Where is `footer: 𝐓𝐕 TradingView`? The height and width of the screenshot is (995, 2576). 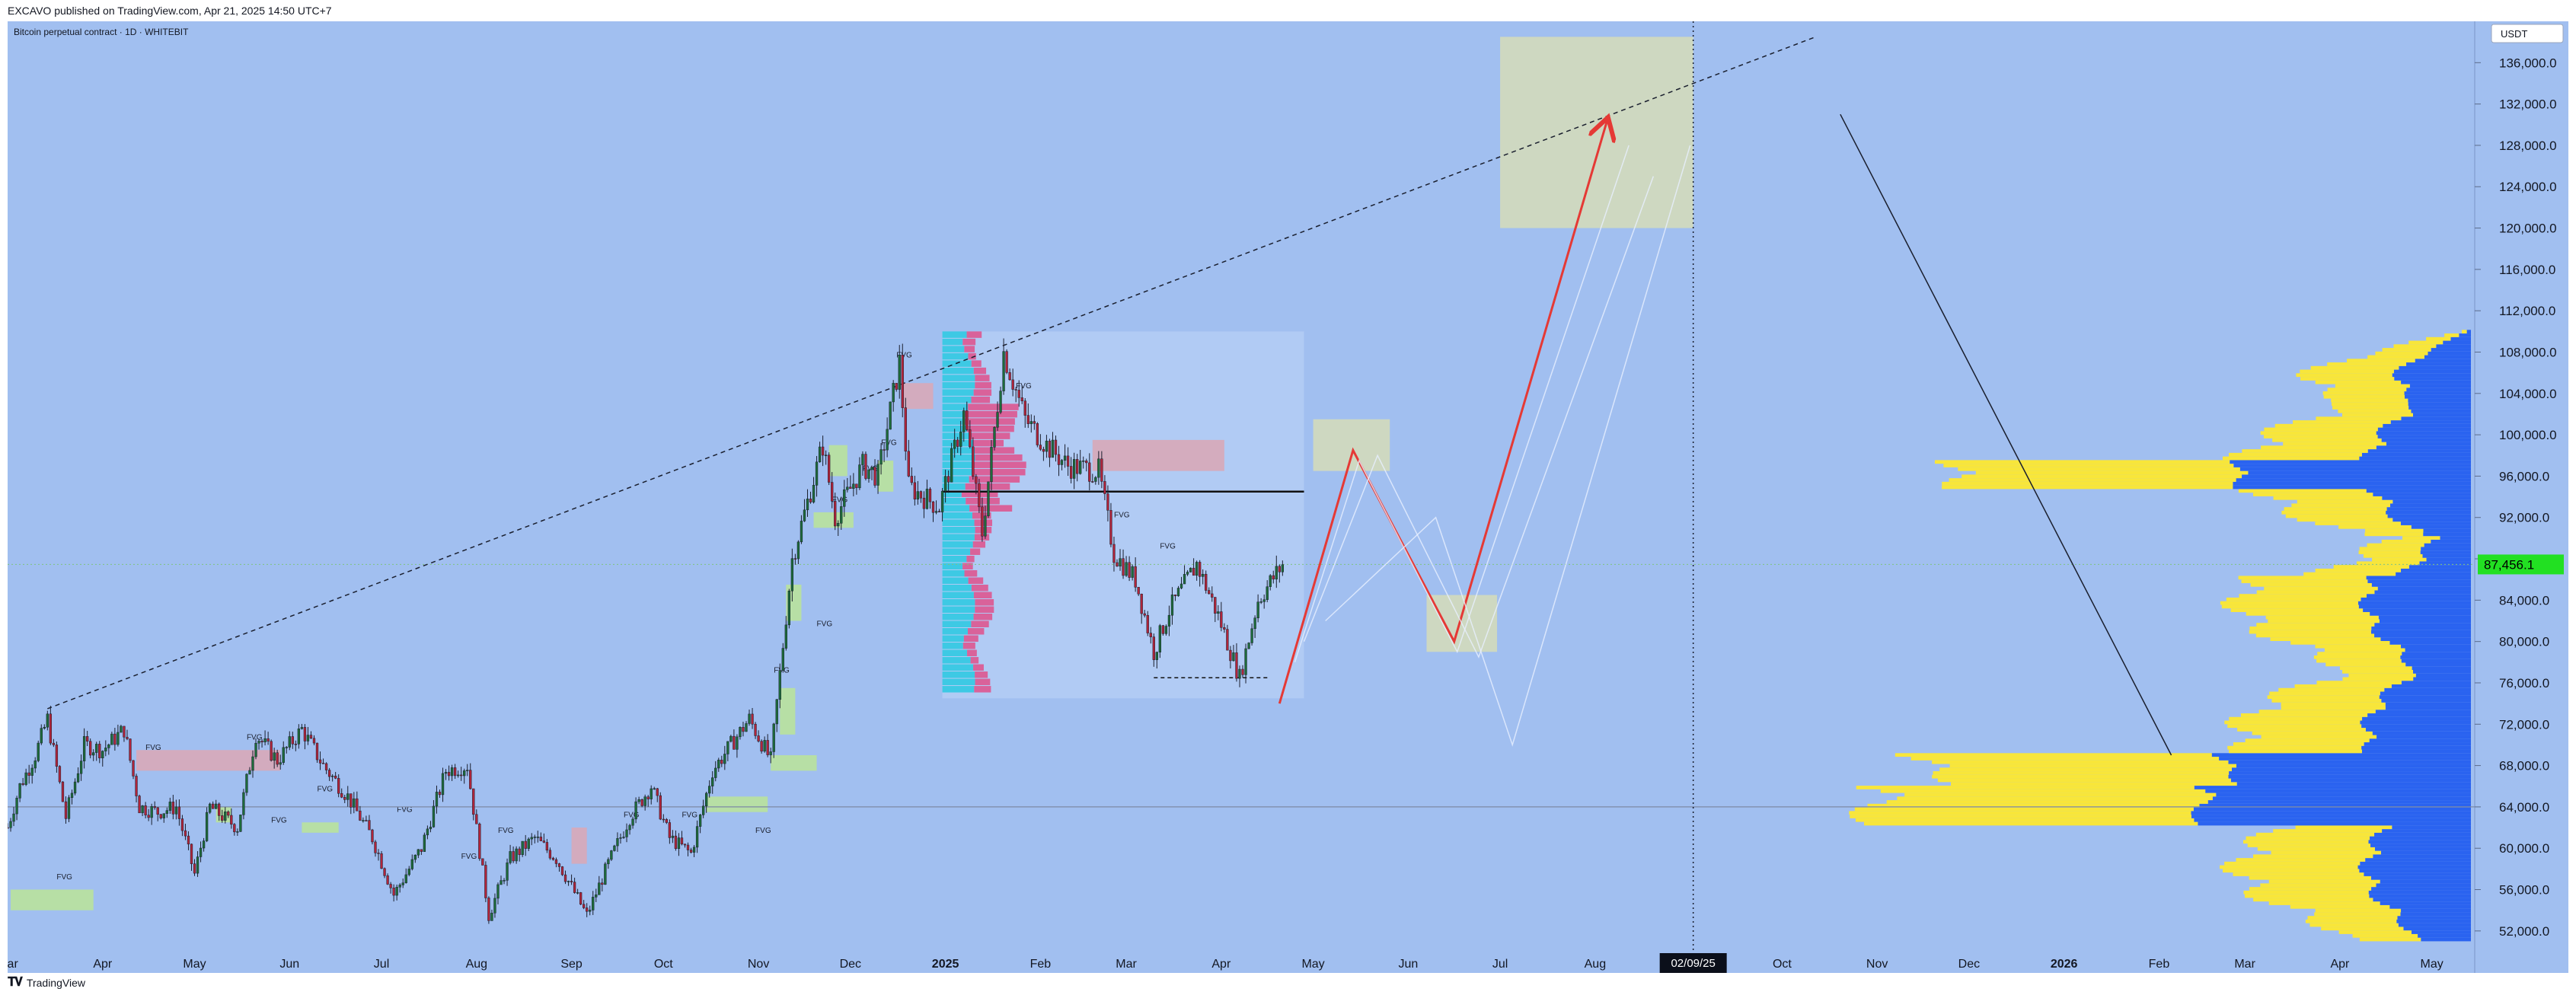
footer: 𝐓𝐕 TradingView is located at coordinates (46, 983).